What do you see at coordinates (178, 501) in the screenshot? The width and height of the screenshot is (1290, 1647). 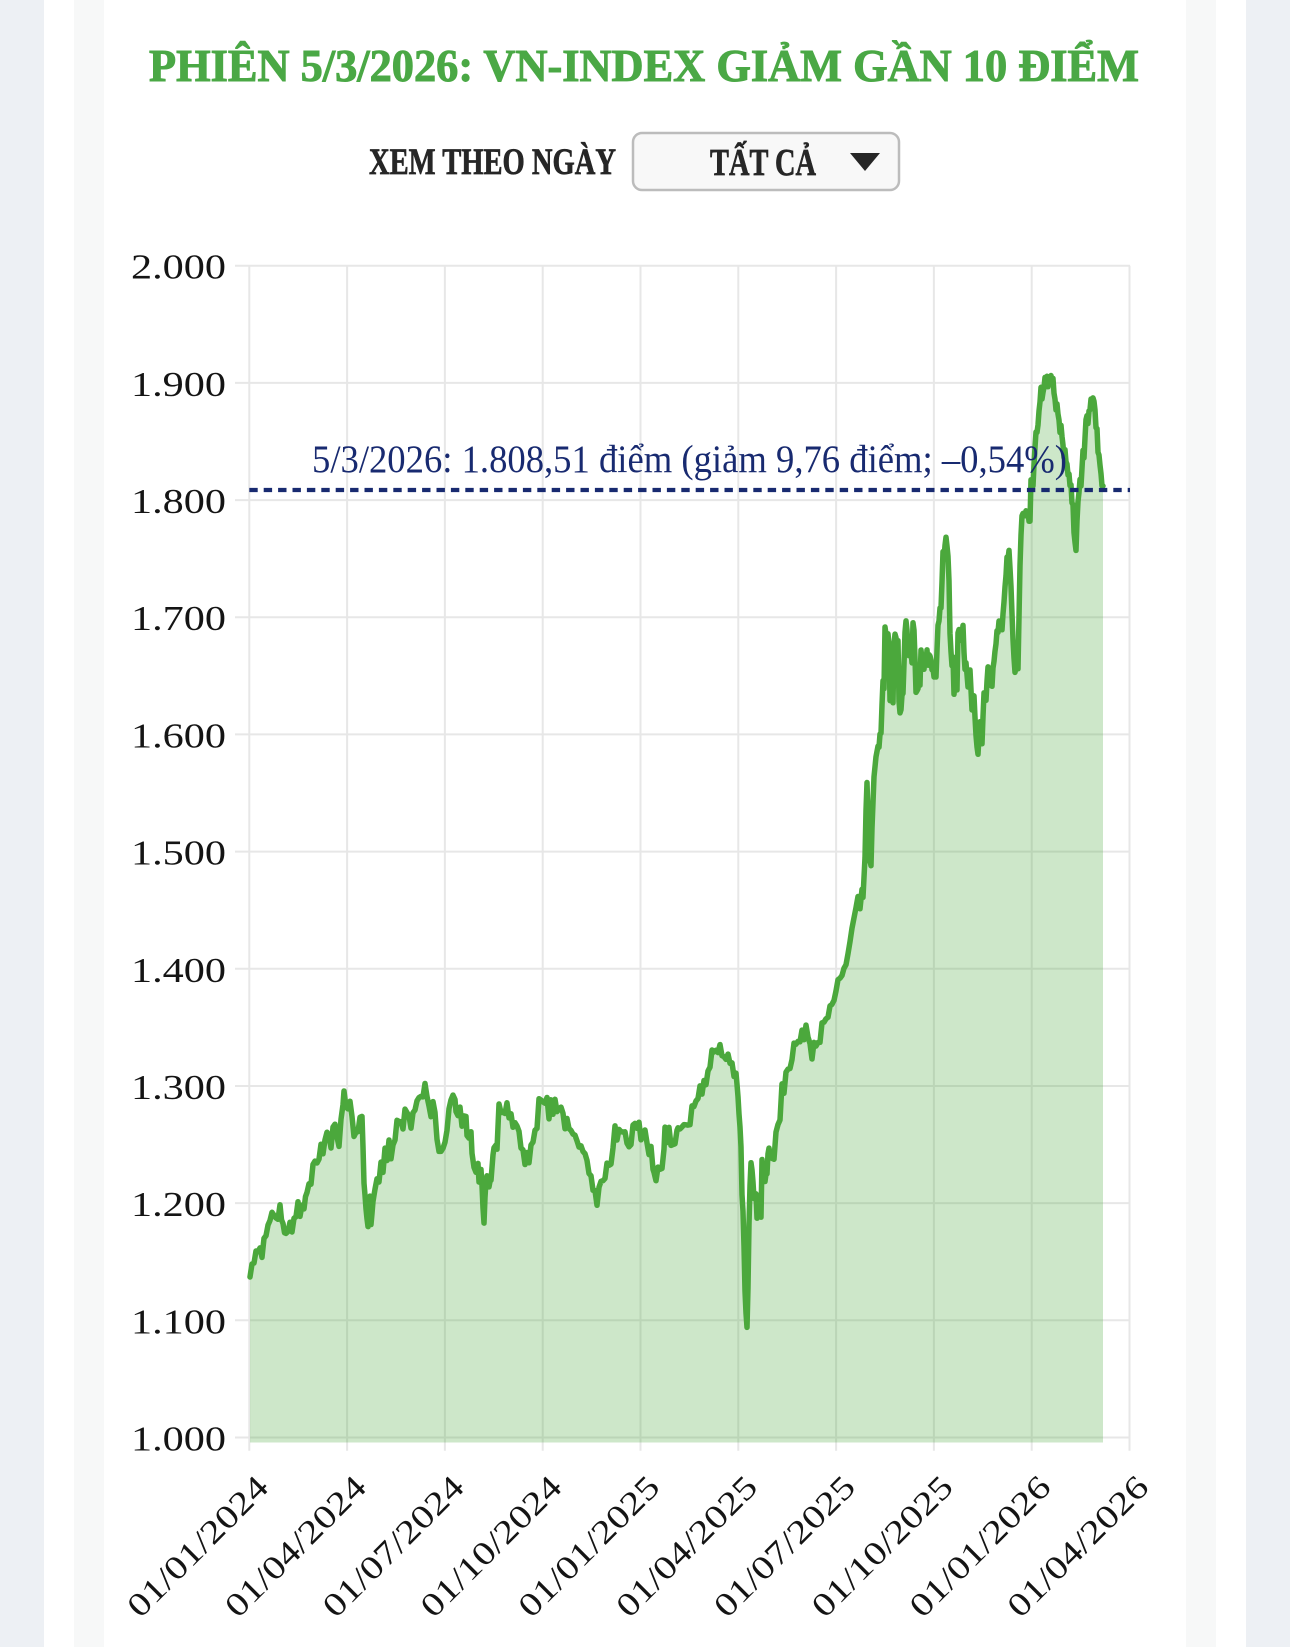 I see `svg-text: 1.800` at bounding box center [178, 501].